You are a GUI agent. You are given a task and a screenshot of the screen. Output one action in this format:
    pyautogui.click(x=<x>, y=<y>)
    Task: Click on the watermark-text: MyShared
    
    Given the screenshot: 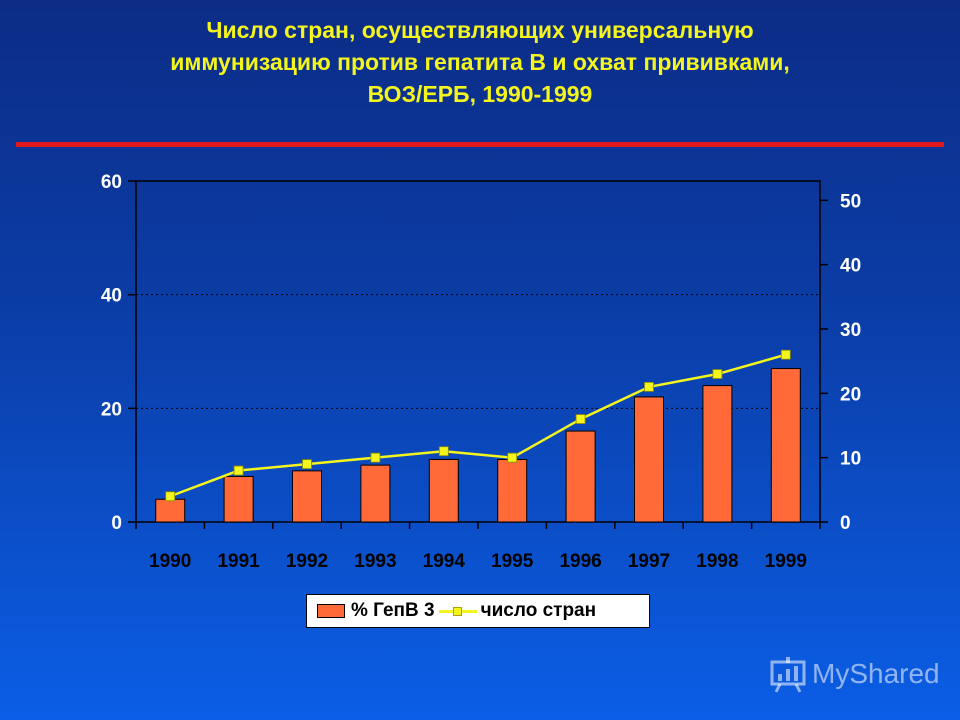 What is the action you would take?
    pyautogui.click(x=876, y=673)
    